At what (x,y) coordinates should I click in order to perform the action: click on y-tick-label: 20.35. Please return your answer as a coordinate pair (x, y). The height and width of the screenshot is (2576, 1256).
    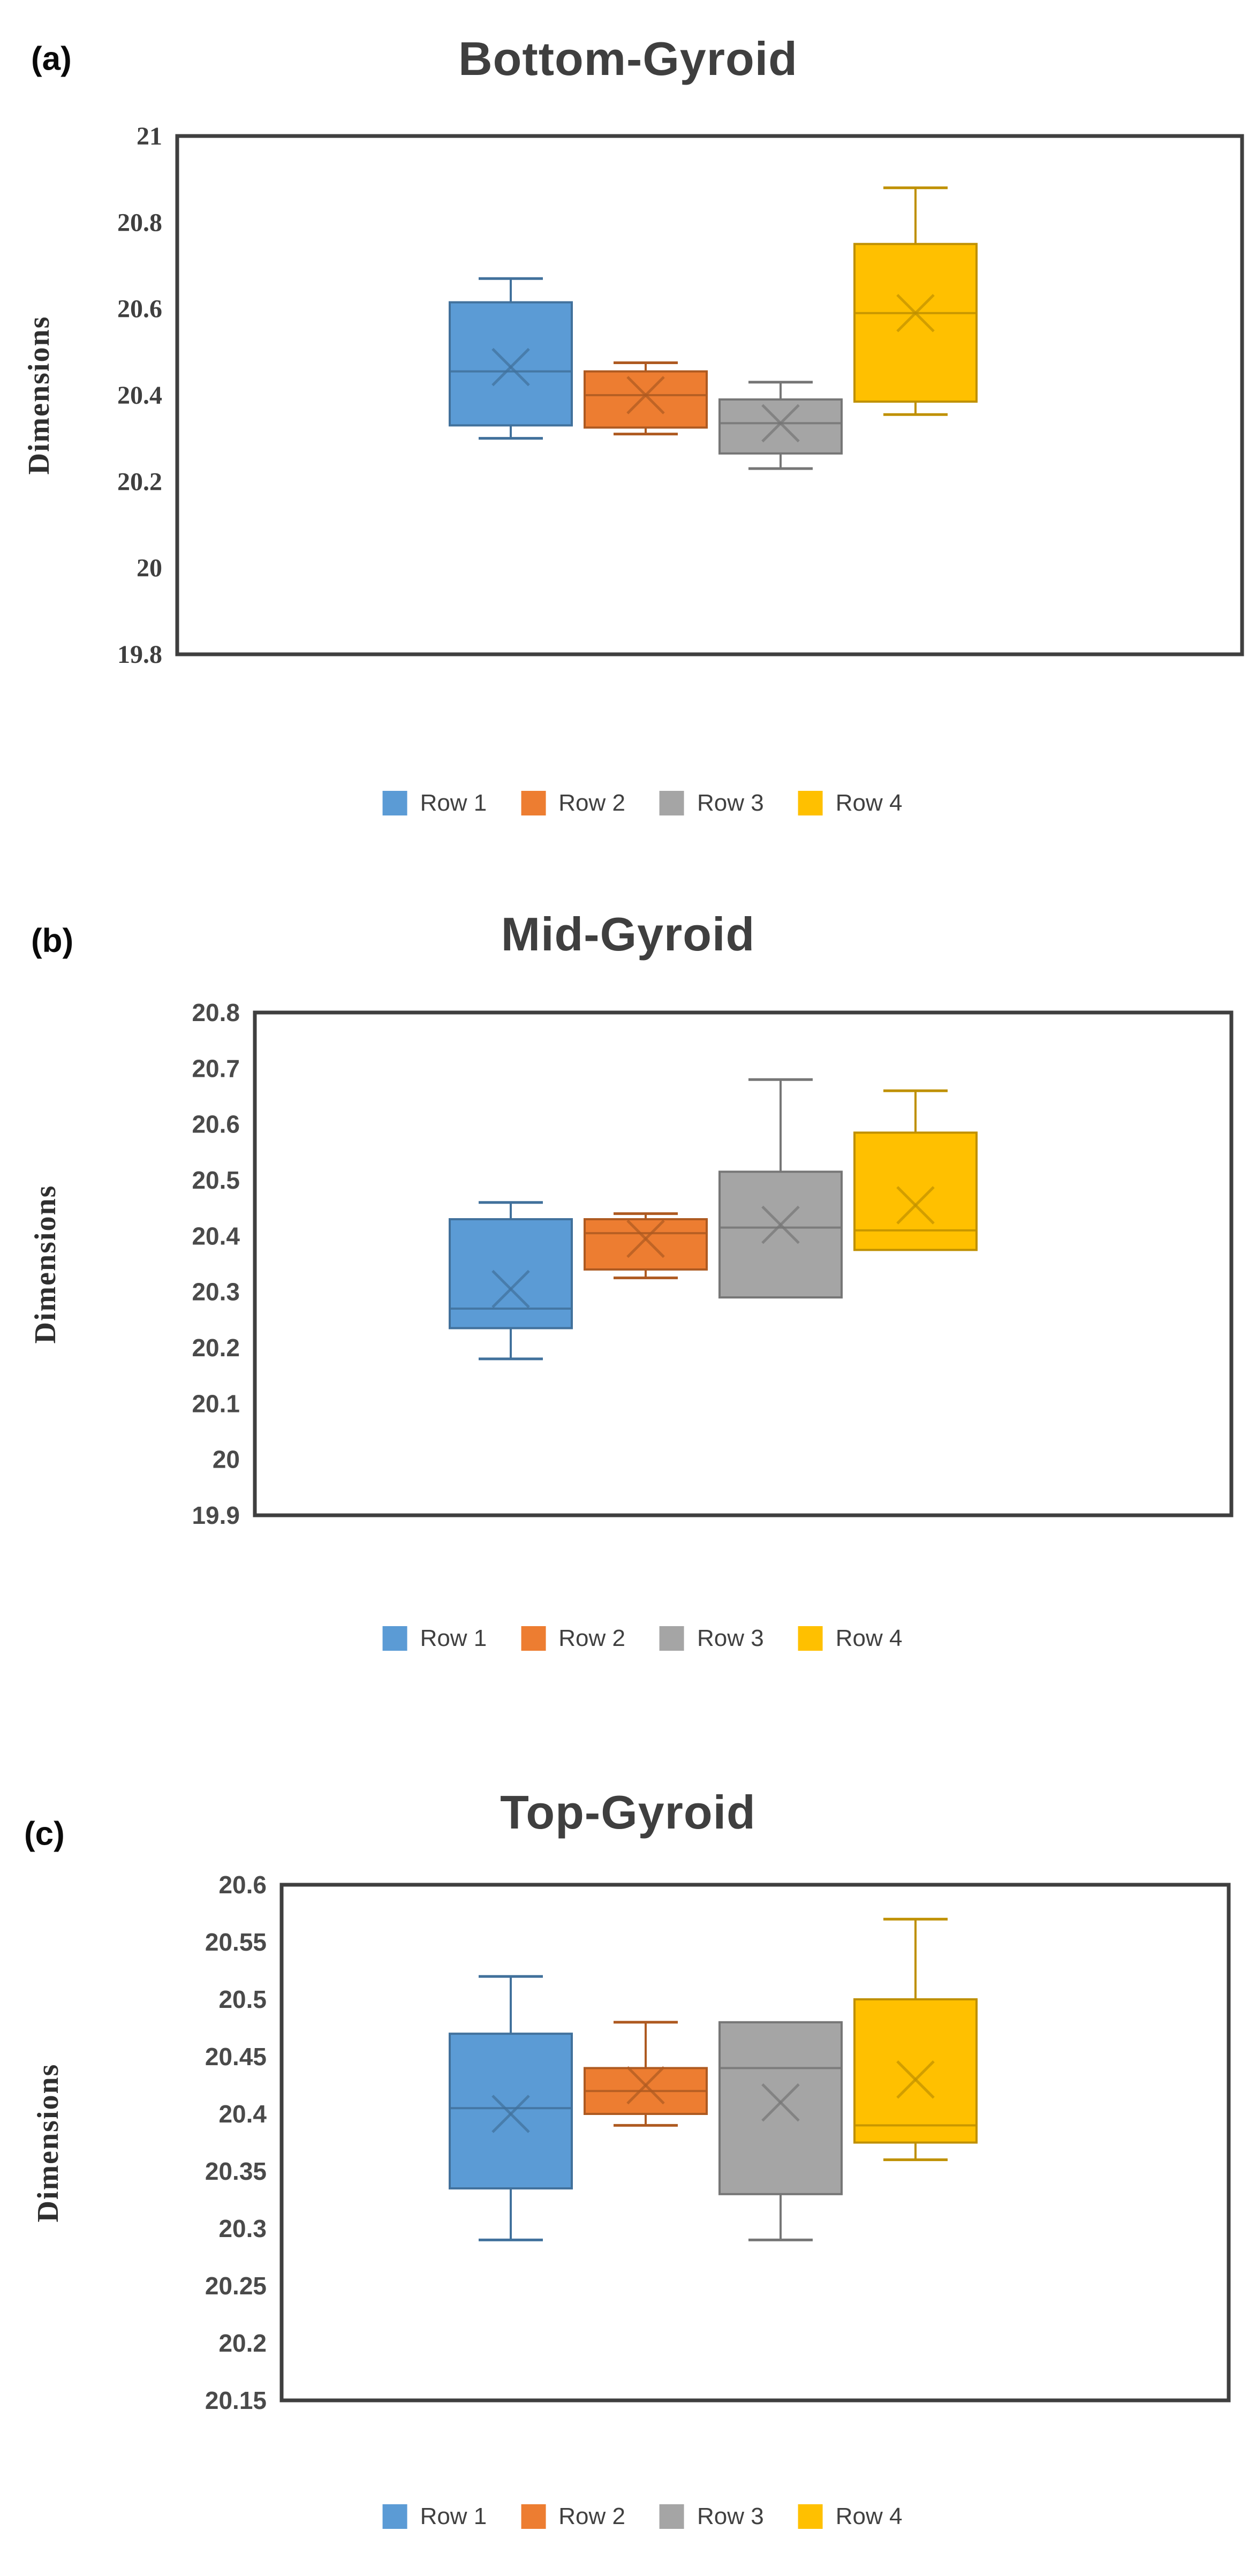
    Looking at the image, I should click on (236, 2171).